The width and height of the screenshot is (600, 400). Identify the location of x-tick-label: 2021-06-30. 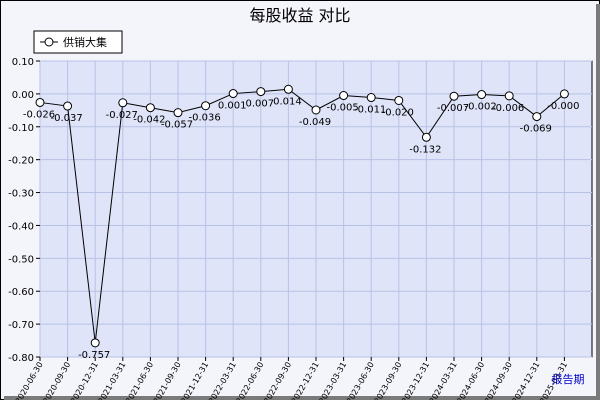
(139, 380).